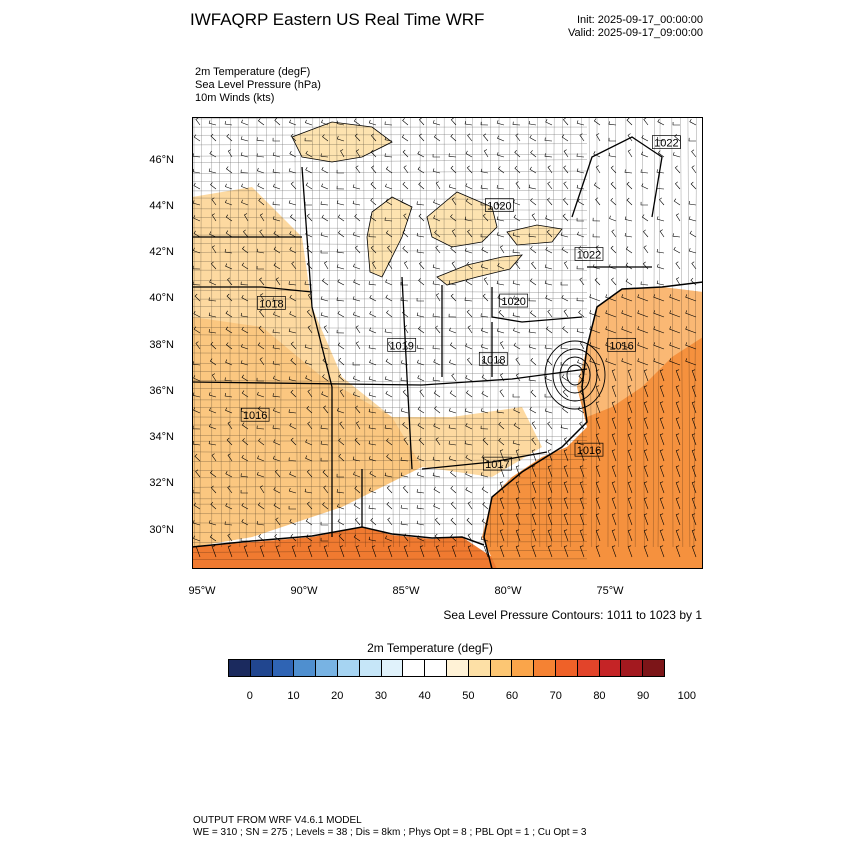  Describe the element at coordinates (468, 696) in the screenshot. I see `colorbar-label: 50` at that location.